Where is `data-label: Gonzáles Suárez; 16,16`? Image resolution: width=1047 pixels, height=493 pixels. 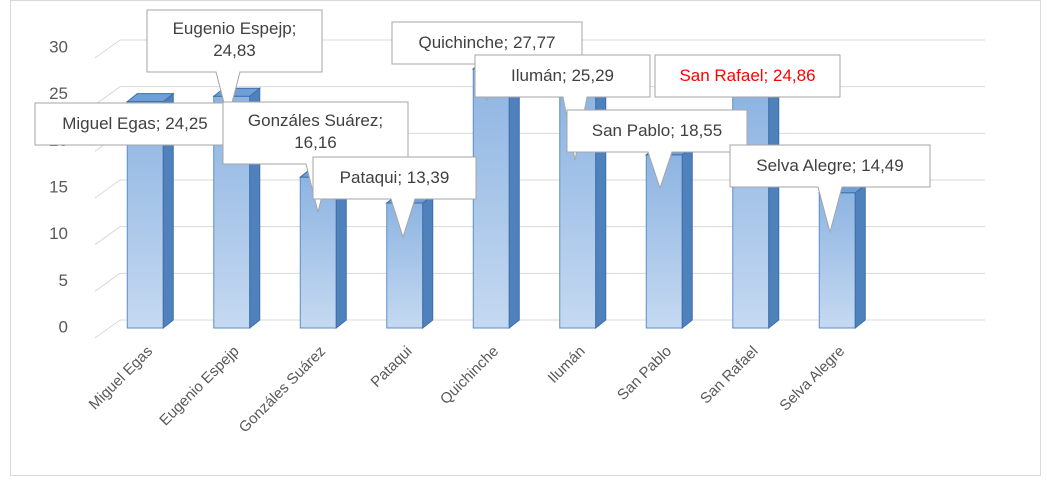 data-label: Gonzáles Suárez; 16,16 is located at coordinates (315, 131).